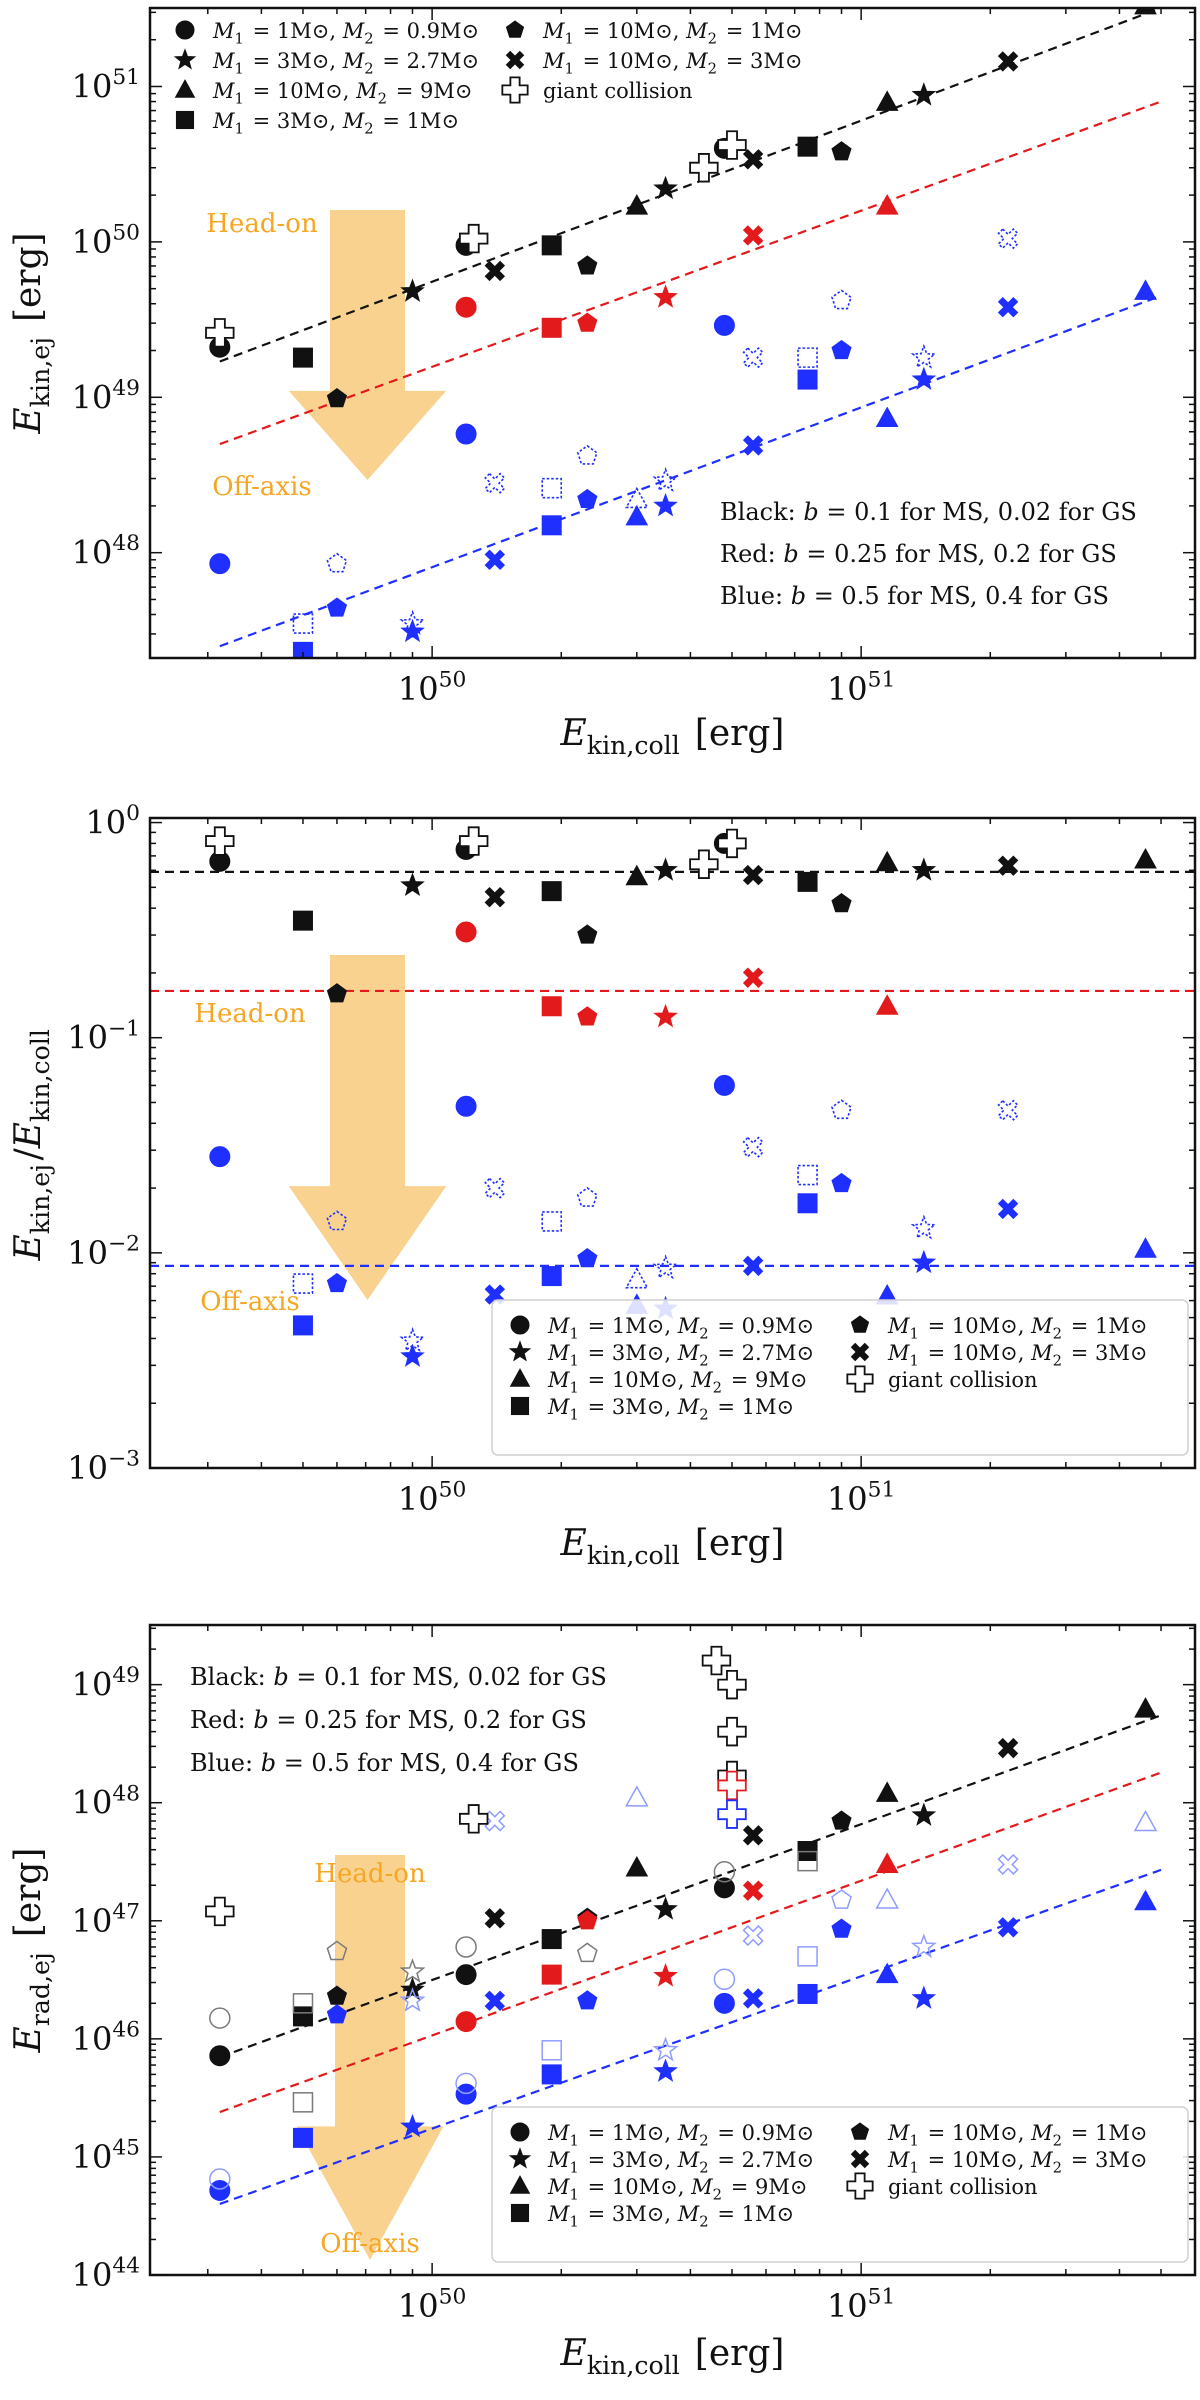 The height and width of the screenshot is (2400, 1200). Describe the element at coordinates (704, 864) in the screenshot. I see `panel2-point-plus` at that location.